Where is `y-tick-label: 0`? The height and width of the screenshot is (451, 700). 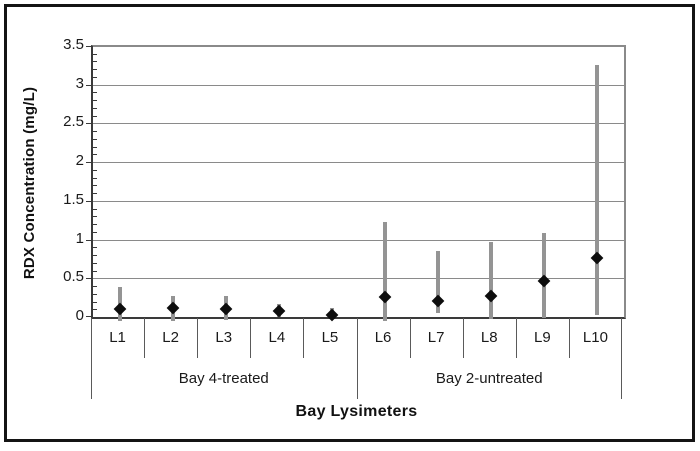 y-tick-label: 0 is located at coordinates (79, 315).